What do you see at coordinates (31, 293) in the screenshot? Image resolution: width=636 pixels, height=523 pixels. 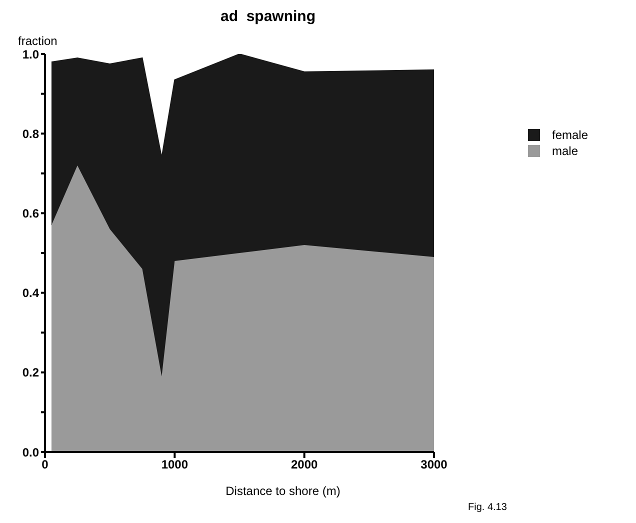 I see `y-tick-label: 0.4` at bounding box center [31, 293].